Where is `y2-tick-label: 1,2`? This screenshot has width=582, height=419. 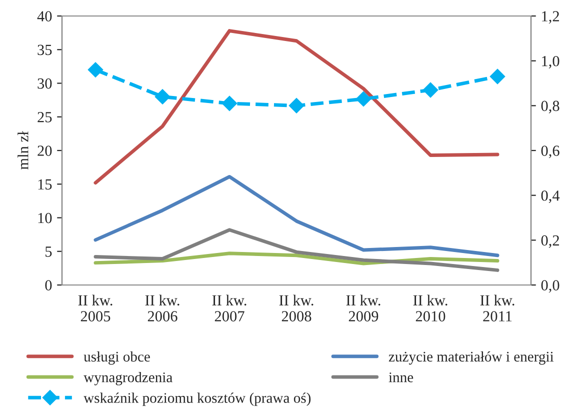 y2-tick-label: 1,2 is located at coordinates (550, 17).